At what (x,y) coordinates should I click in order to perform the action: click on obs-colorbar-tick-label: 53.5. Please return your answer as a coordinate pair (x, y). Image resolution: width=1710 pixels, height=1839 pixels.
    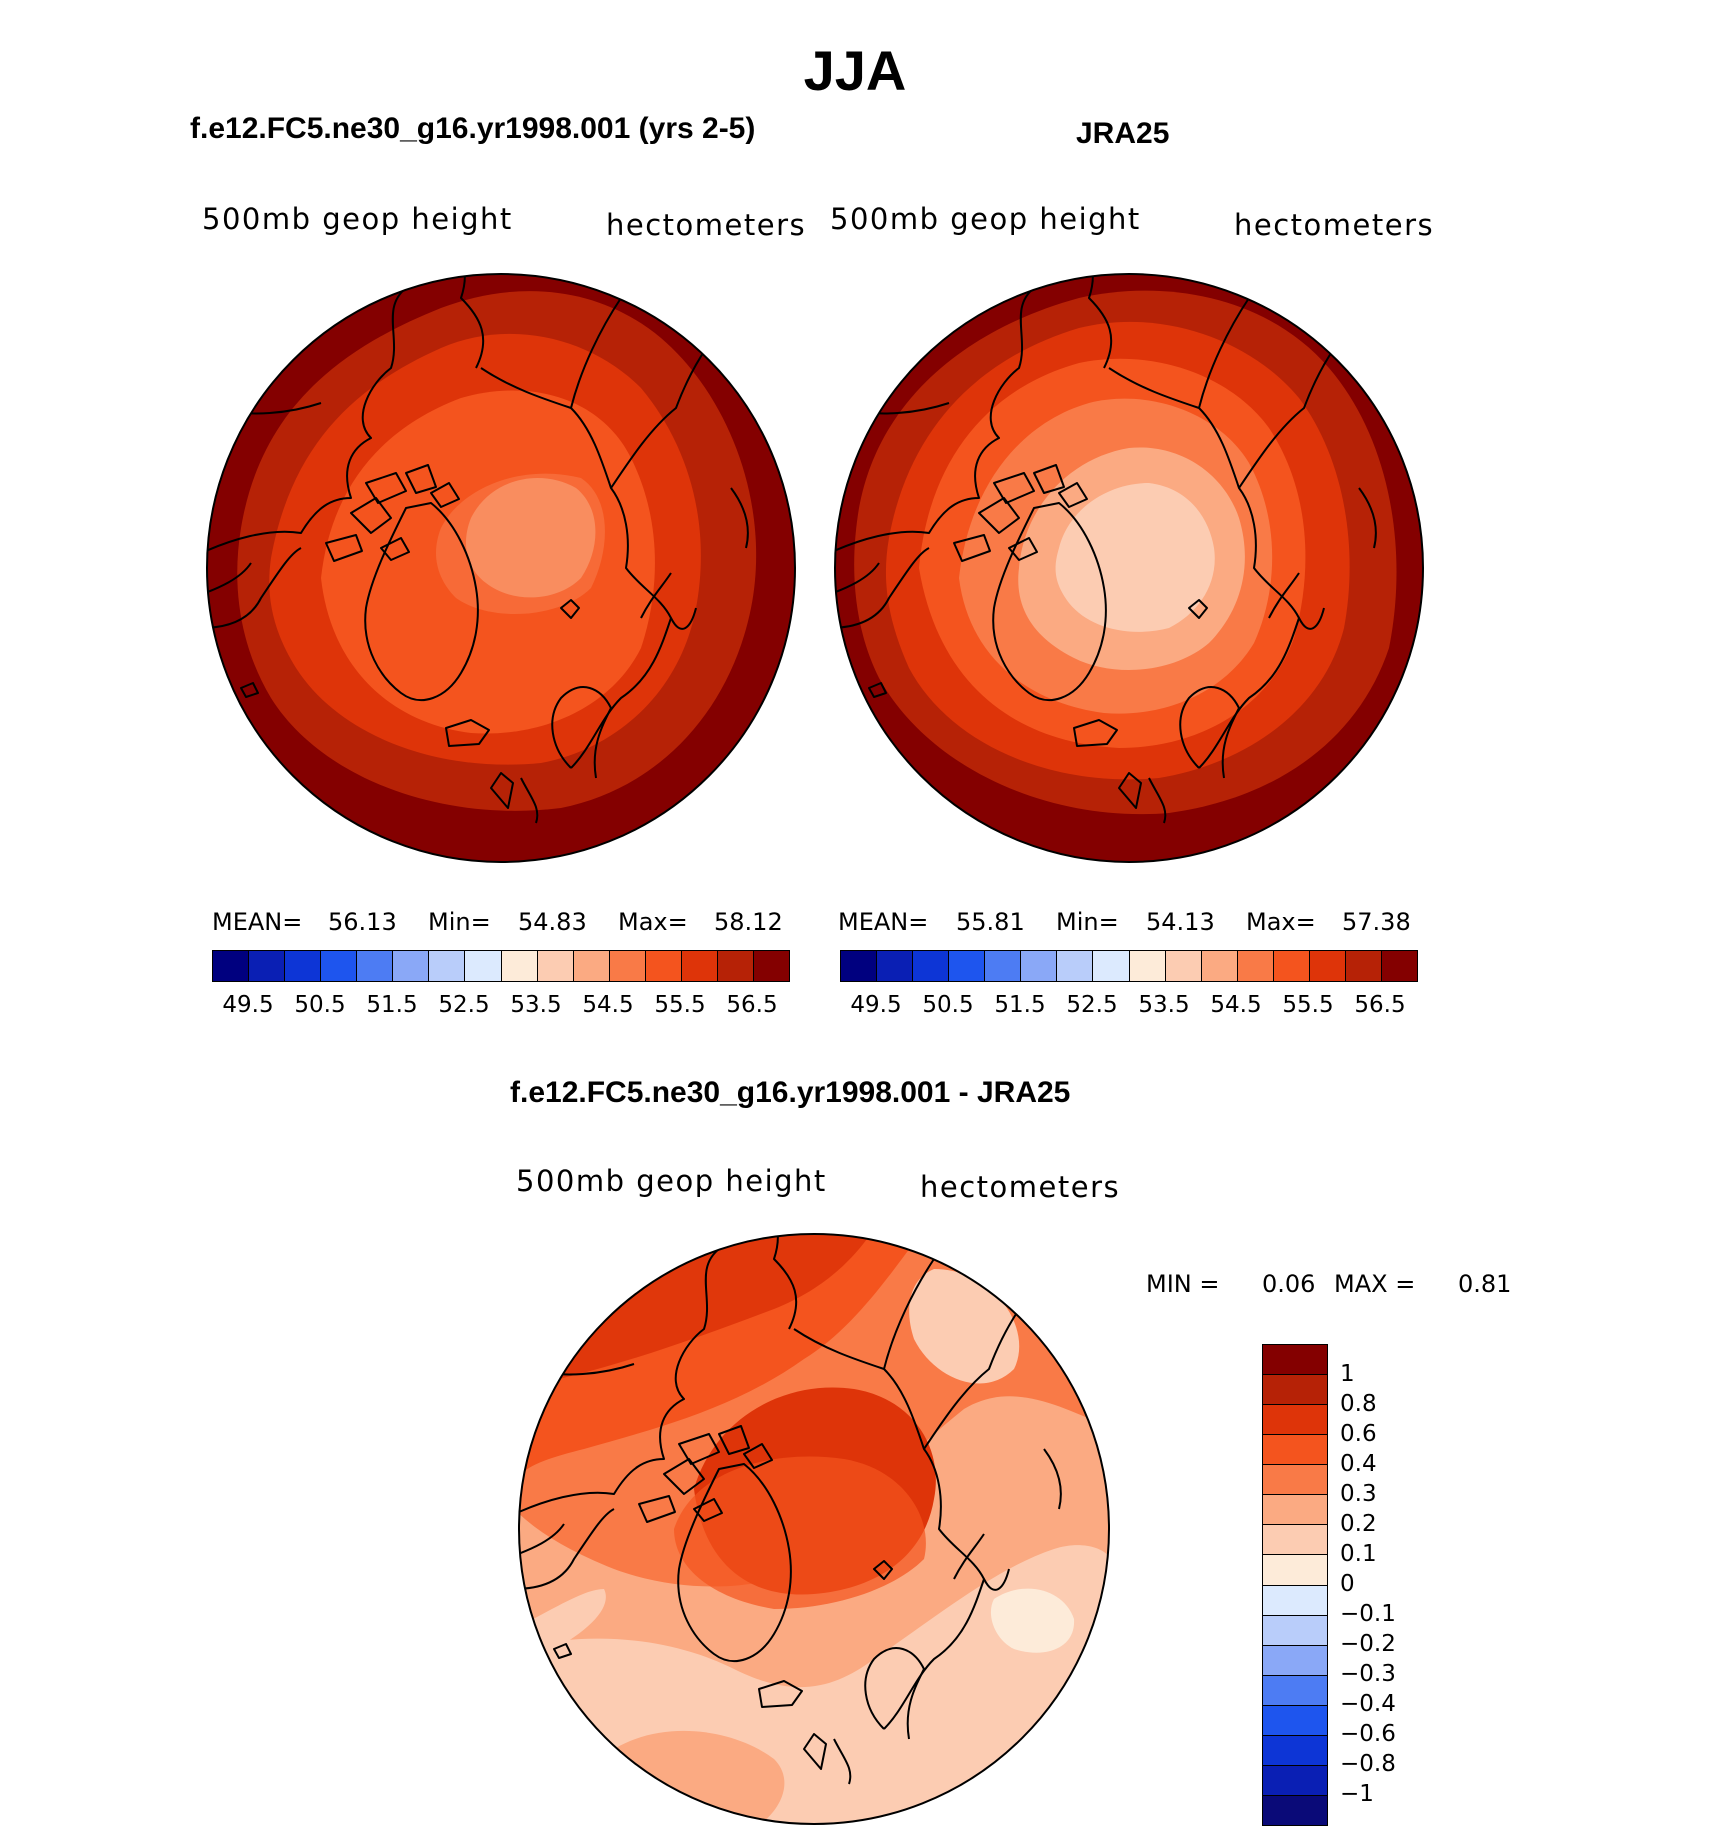
    Looking at the image, I should click on (1164, 1005).